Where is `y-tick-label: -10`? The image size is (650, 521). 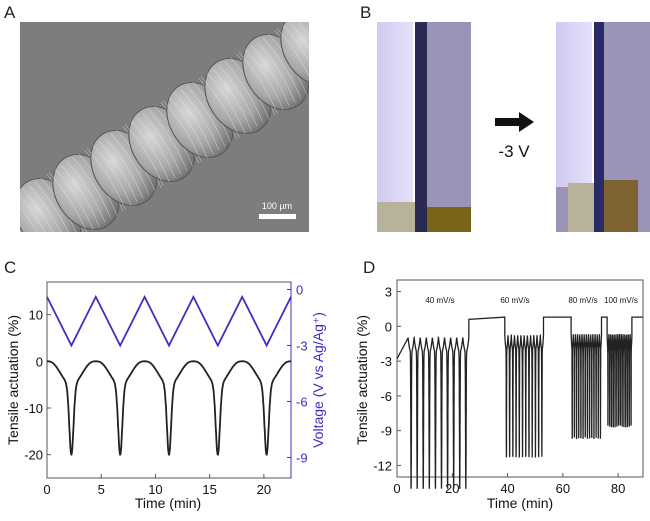
y-tick-label: -10 is located at coordinates (33, 408).